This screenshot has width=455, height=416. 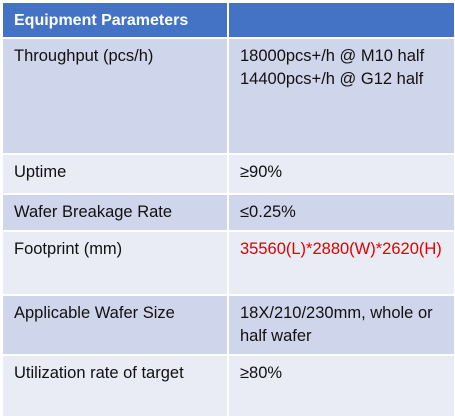 I want to click on label-cell: Throughput (pcs/h), so click(x=115, y=96).